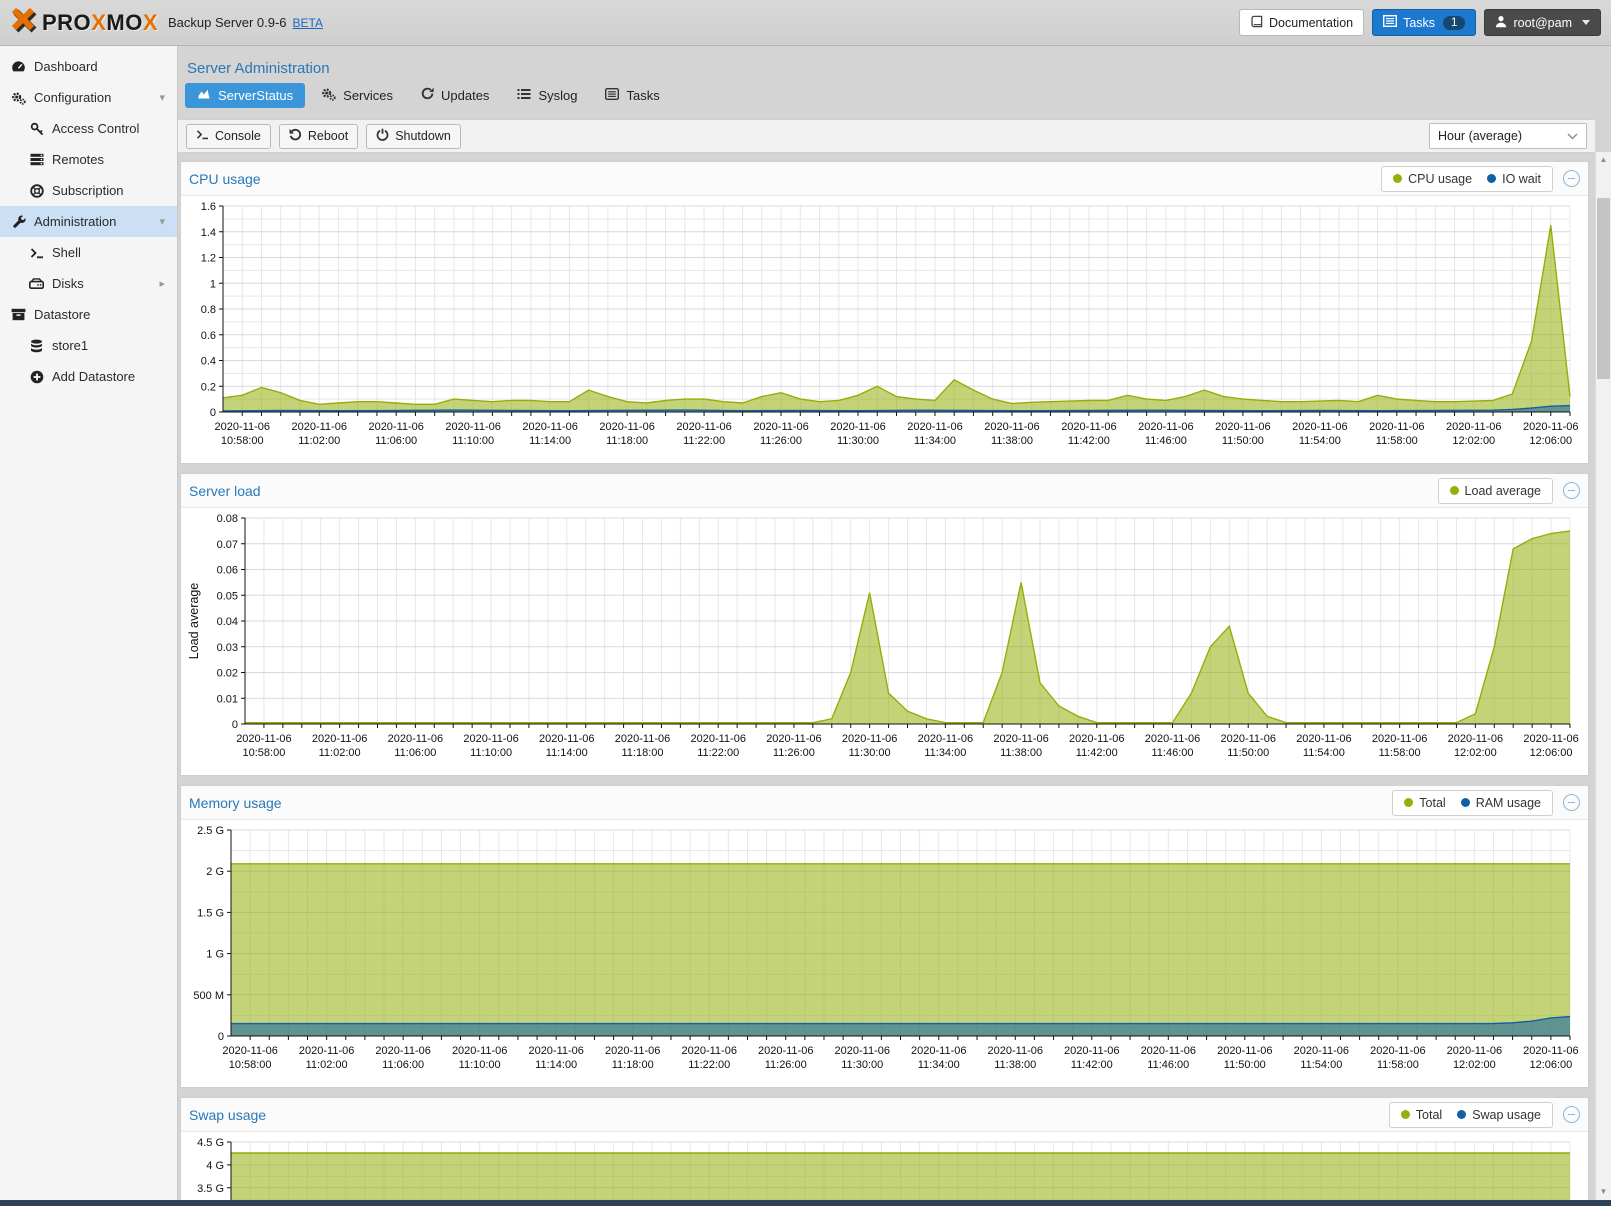 This screenshot has width=1611, height=1206. What do you see at coordinates (1542, 22) in the screenshot?
I see `user-menu-button: root@pam` at bounding box center [1542, 22].